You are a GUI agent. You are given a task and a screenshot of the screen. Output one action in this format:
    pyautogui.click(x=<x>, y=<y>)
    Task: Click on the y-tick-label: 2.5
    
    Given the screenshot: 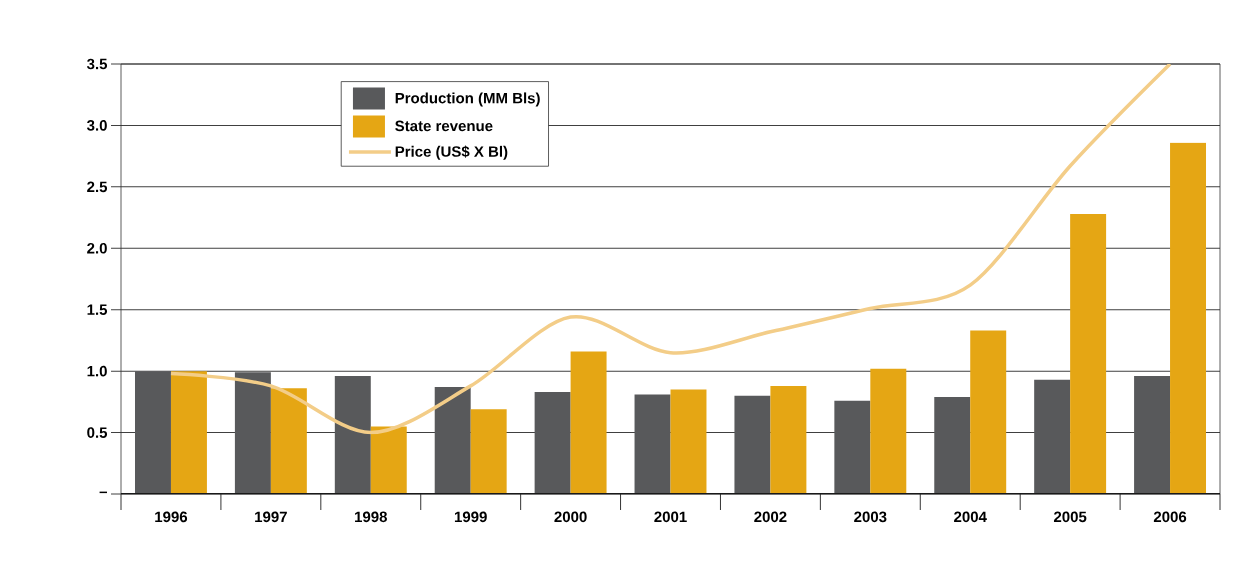 What is the action you would take?
    pyautogui.click(x=97, y=187)
    